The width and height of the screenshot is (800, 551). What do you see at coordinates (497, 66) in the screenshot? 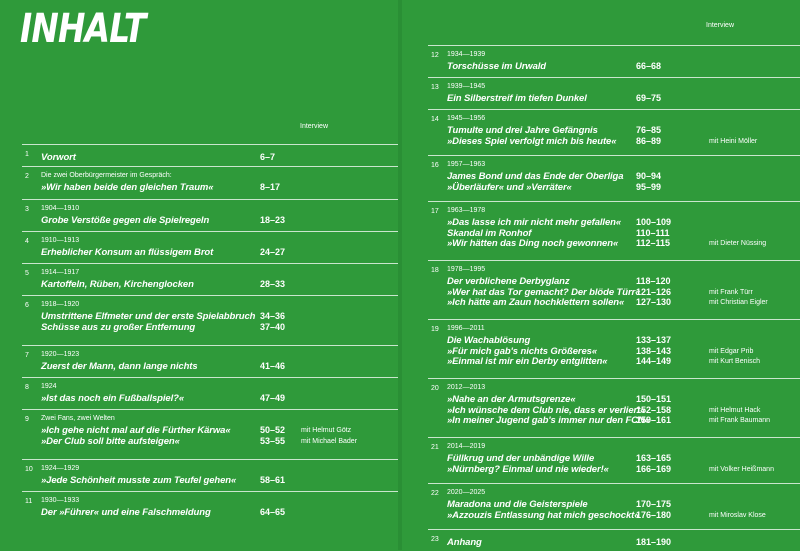
I see `chapter-title: Torschüsse im Urwald` at bounding box center [497, 66].